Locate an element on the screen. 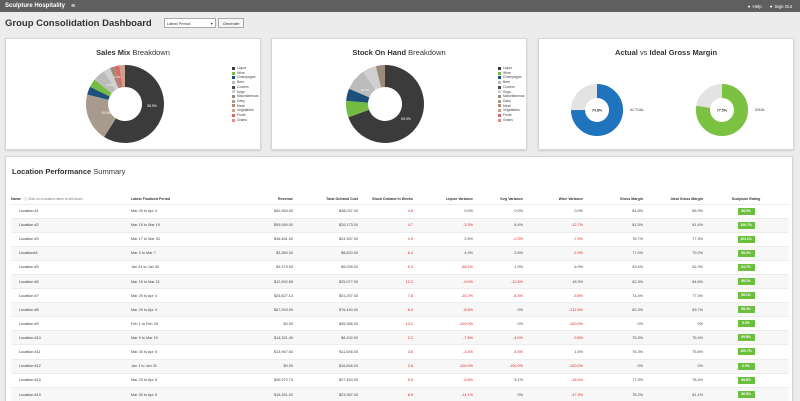  rating-cell: 64.7% is located at coordinates (747, 267).